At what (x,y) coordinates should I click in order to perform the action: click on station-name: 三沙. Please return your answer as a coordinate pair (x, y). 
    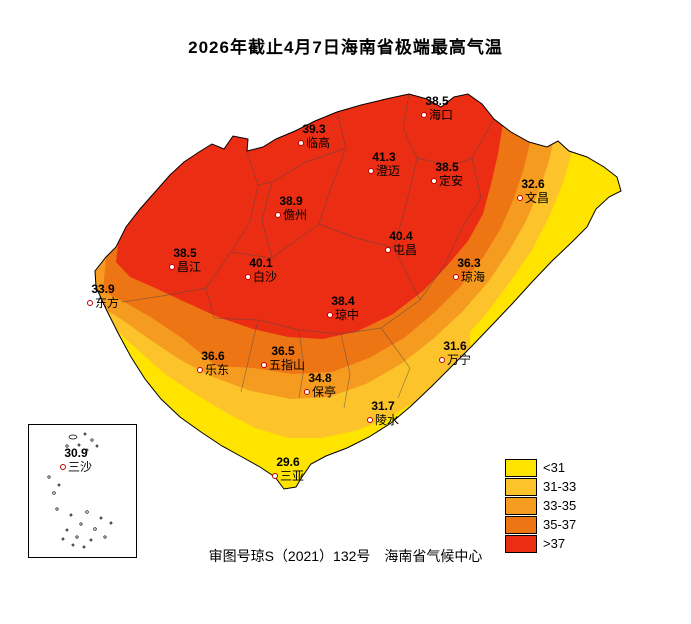
    Looking at the image, I should click on (75, 467).